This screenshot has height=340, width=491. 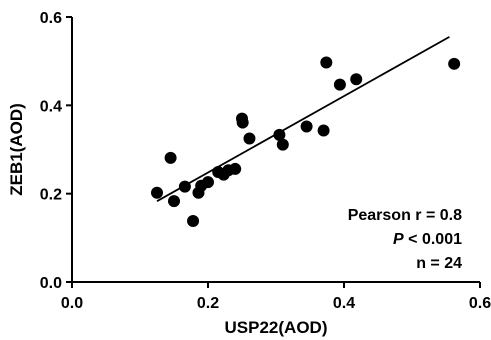 I want to click on p-symbol: P, so click(x=398, y=239).